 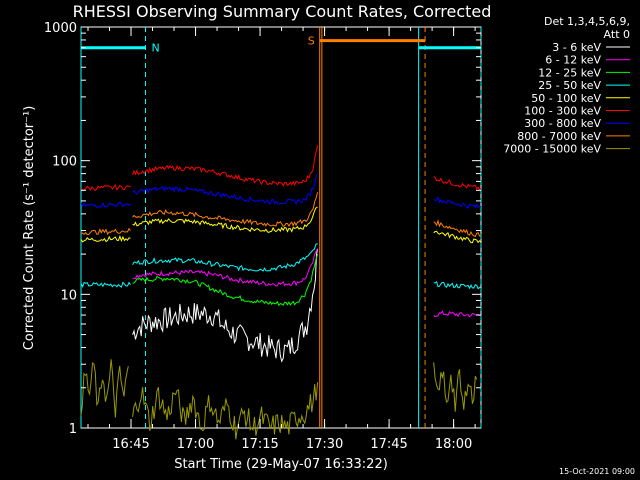 I want to click on y-tick-label: 1000, so click(x=60, y=28).